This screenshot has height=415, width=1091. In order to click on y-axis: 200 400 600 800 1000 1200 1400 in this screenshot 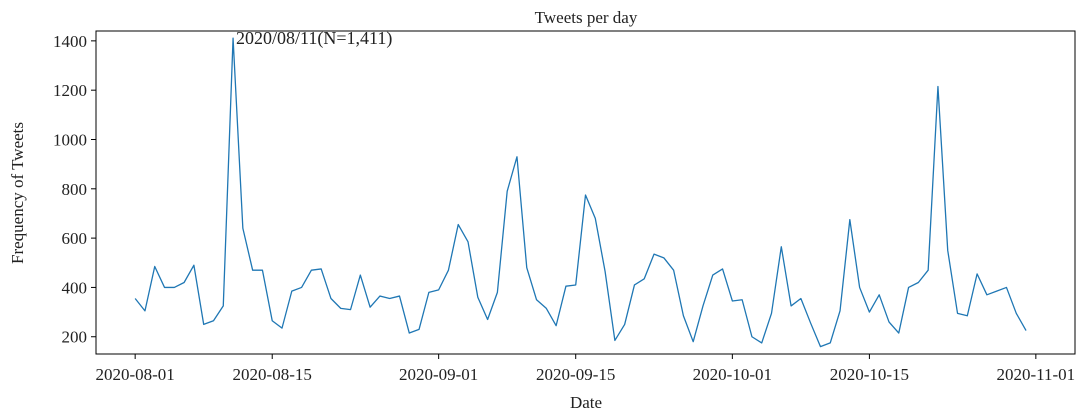, I will do `click(74, 189)`.